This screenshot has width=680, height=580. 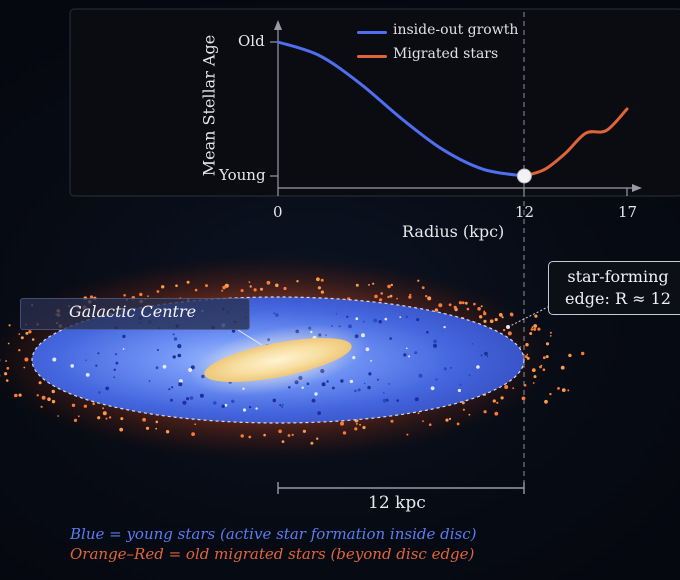 I want to click on edge-marker-point, so click(x=524, y=176).